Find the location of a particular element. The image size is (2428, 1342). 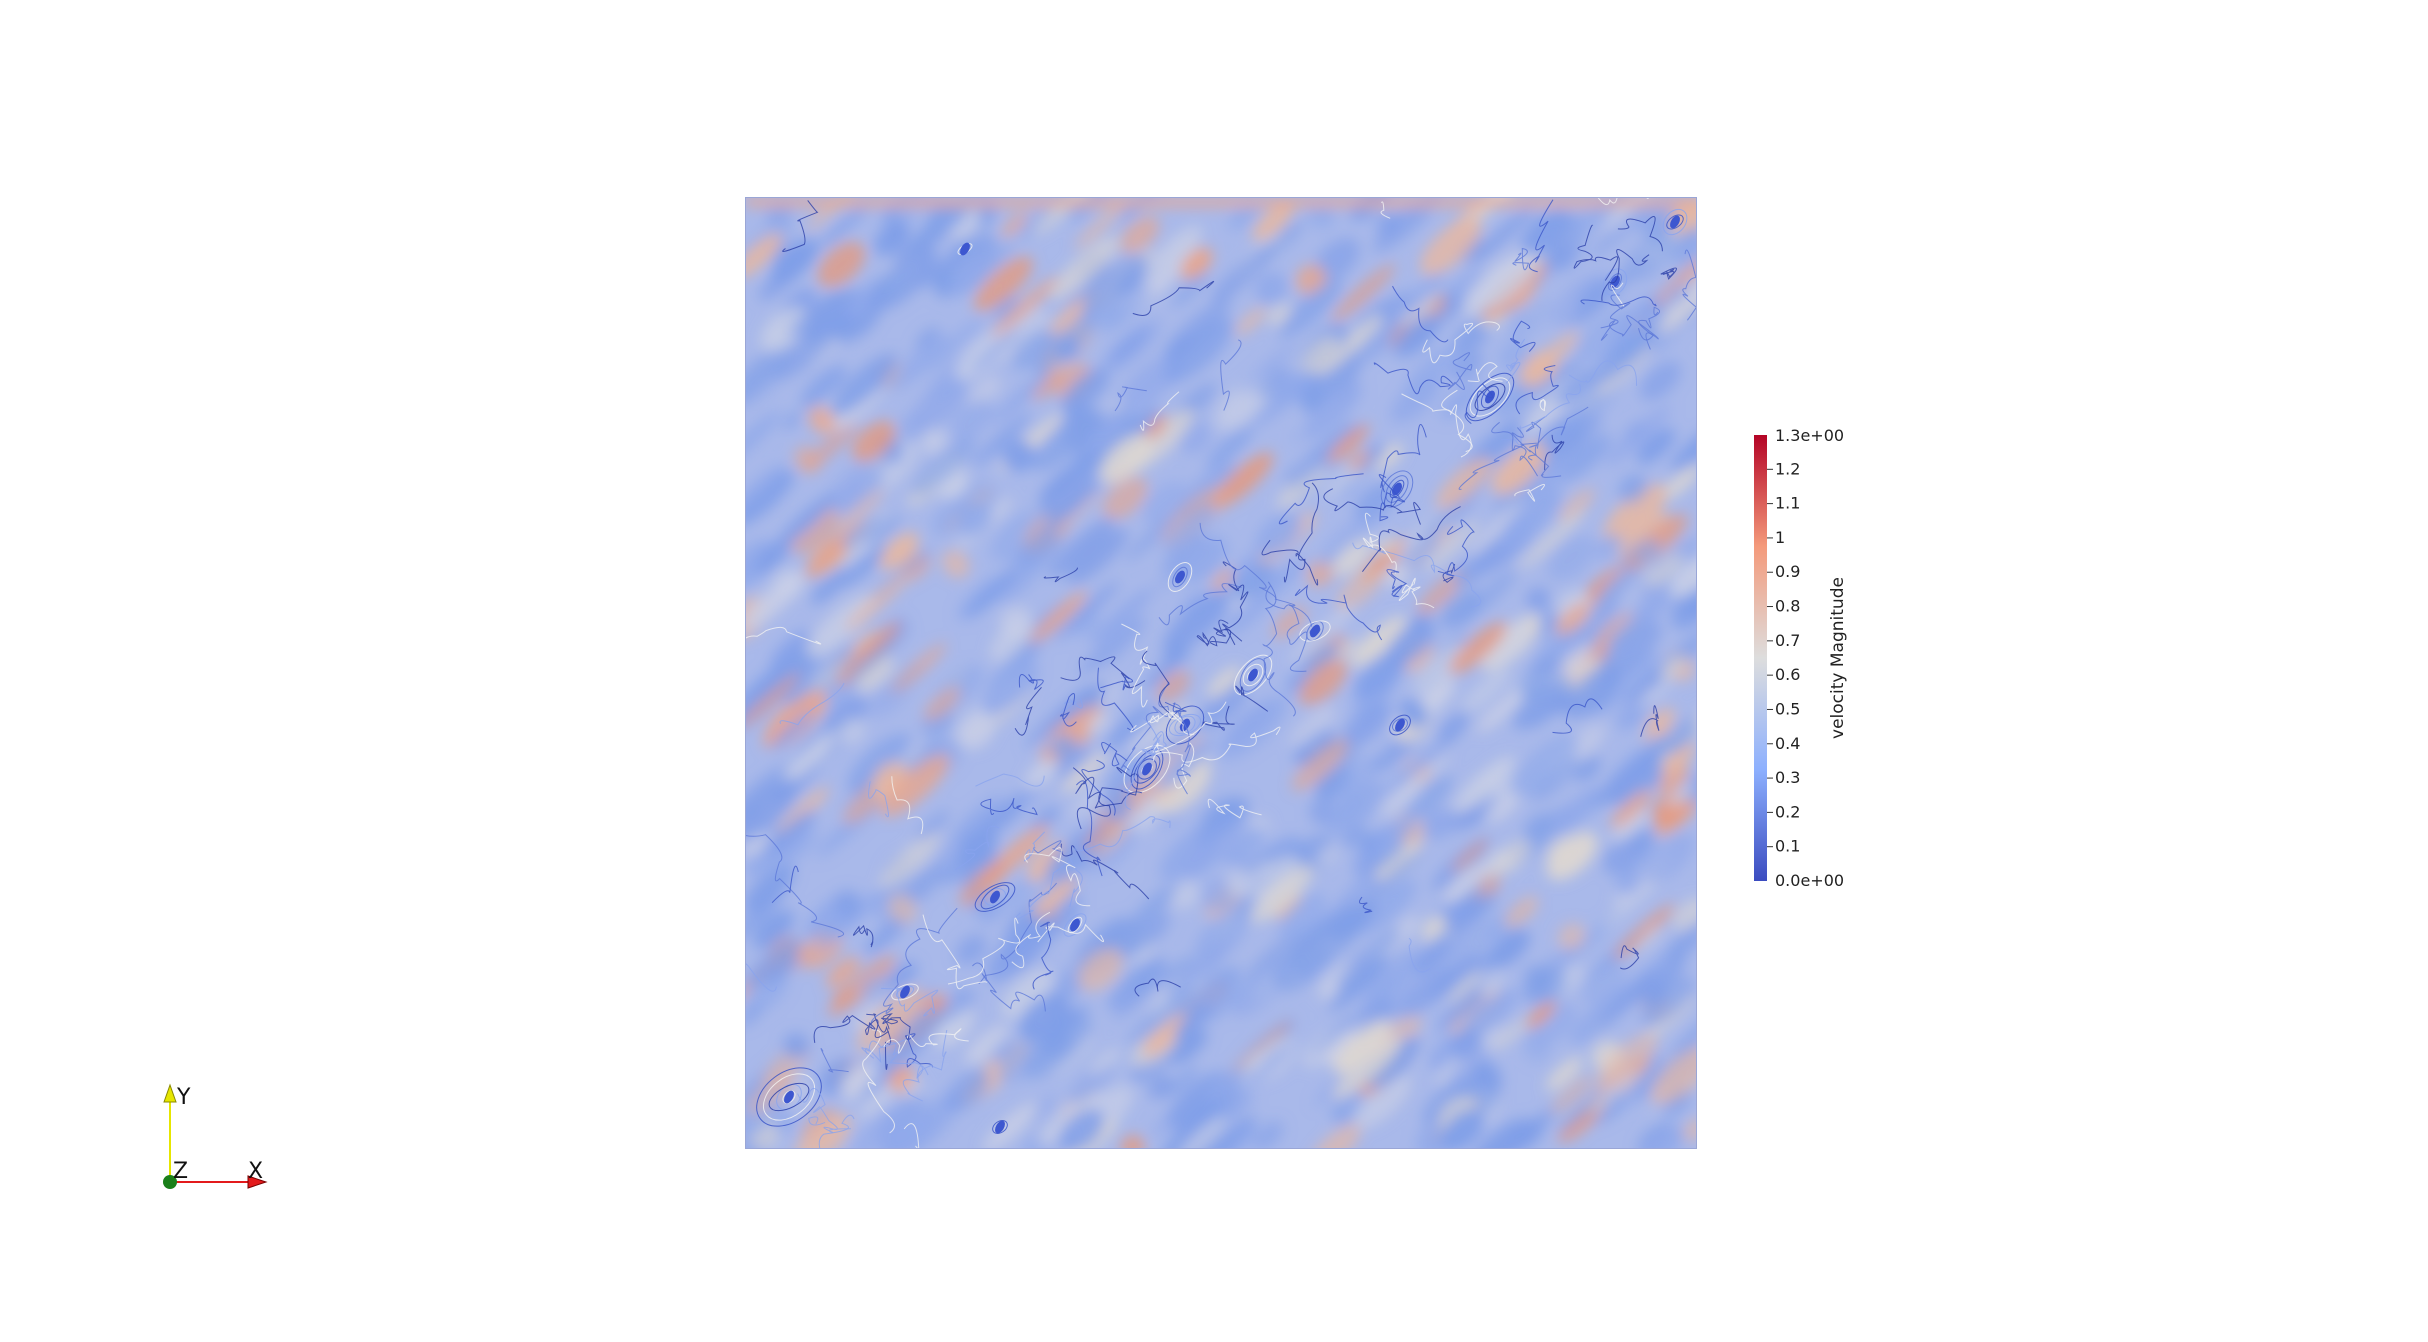

colorbar-tick-label: 0.5 is located at coordinates (1787, 708).